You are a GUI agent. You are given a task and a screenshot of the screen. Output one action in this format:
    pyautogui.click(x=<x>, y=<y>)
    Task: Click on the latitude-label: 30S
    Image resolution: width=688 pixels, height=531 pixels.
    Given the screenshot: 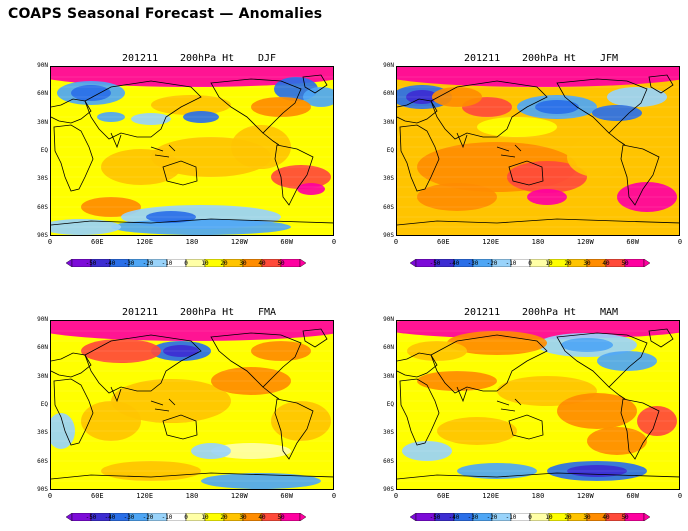 What is the action you would take?
    pyautogui.click(x=42, y=179)
    